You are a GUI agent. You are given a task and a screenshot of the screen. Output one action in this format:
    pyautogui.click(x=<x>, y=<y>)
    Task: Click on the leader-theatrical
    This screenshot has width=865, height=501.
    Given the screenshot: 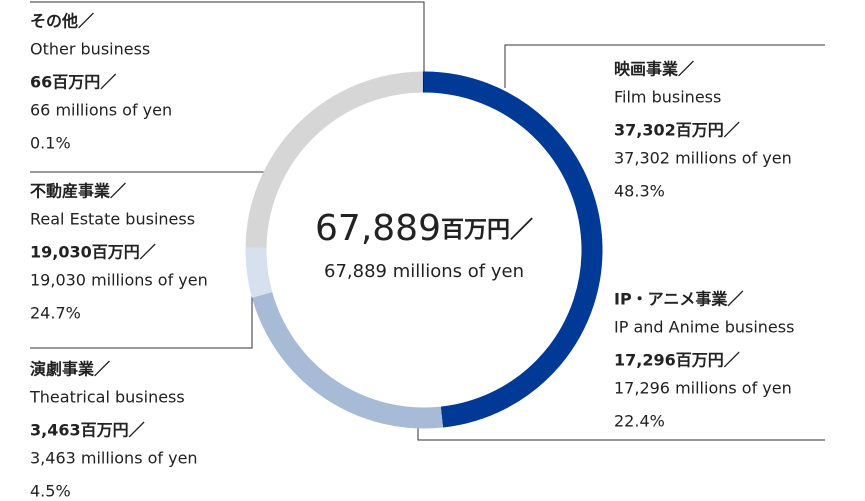 What is the action you would take?
    pyautogui.click(x=141, y=320)
    